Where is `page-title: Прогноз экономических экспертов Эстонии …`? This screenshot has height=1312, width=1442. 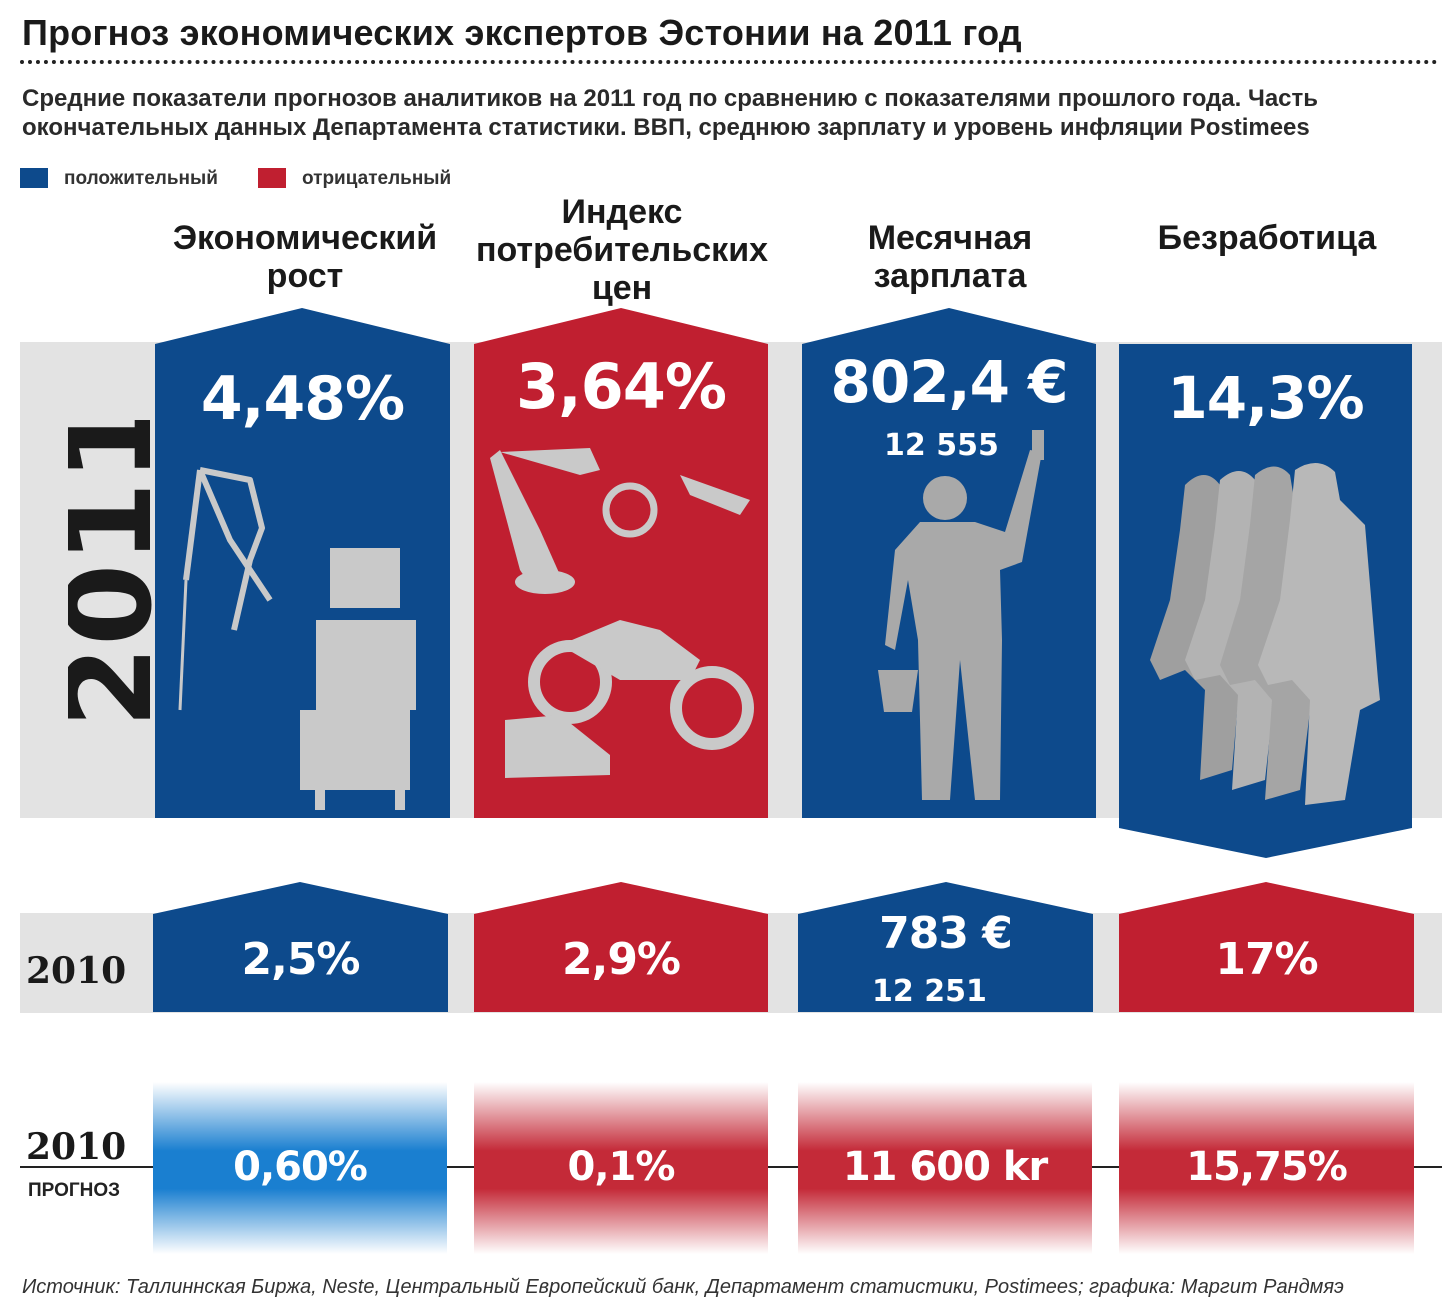
page-title: Прогноз экономических экспертов Эстонии … is located at coordinates (522, 32).